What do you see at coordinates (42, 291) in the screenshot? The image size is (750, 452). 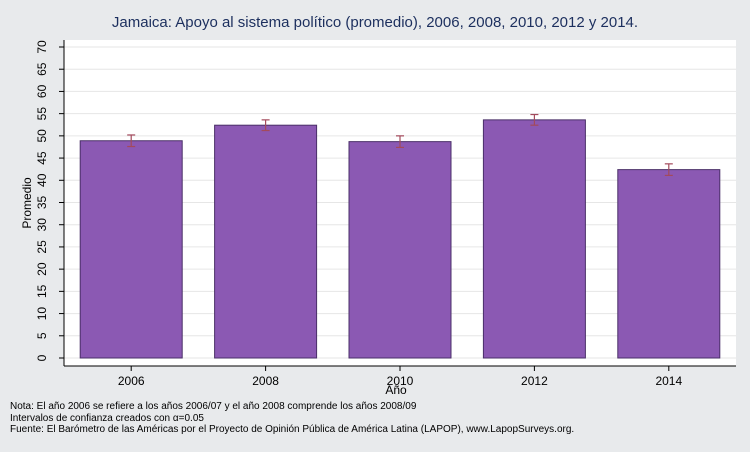 I see `y-tick-label: 15` at bounding box center [42, 291].